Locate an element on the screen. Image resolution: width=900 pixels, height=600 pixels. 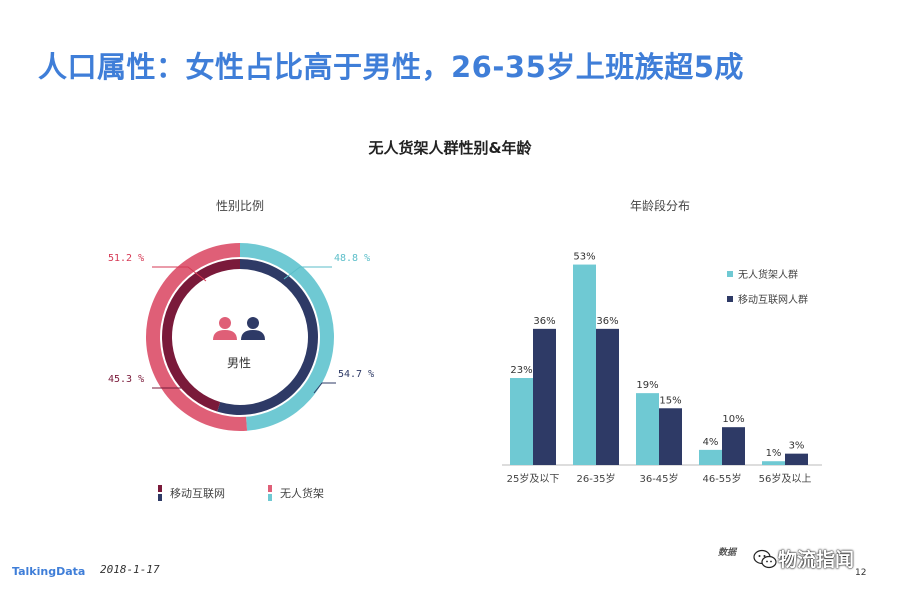
bar-legend: 无人货架人群 移动互联网人群 is located at coordinates (767, 291).